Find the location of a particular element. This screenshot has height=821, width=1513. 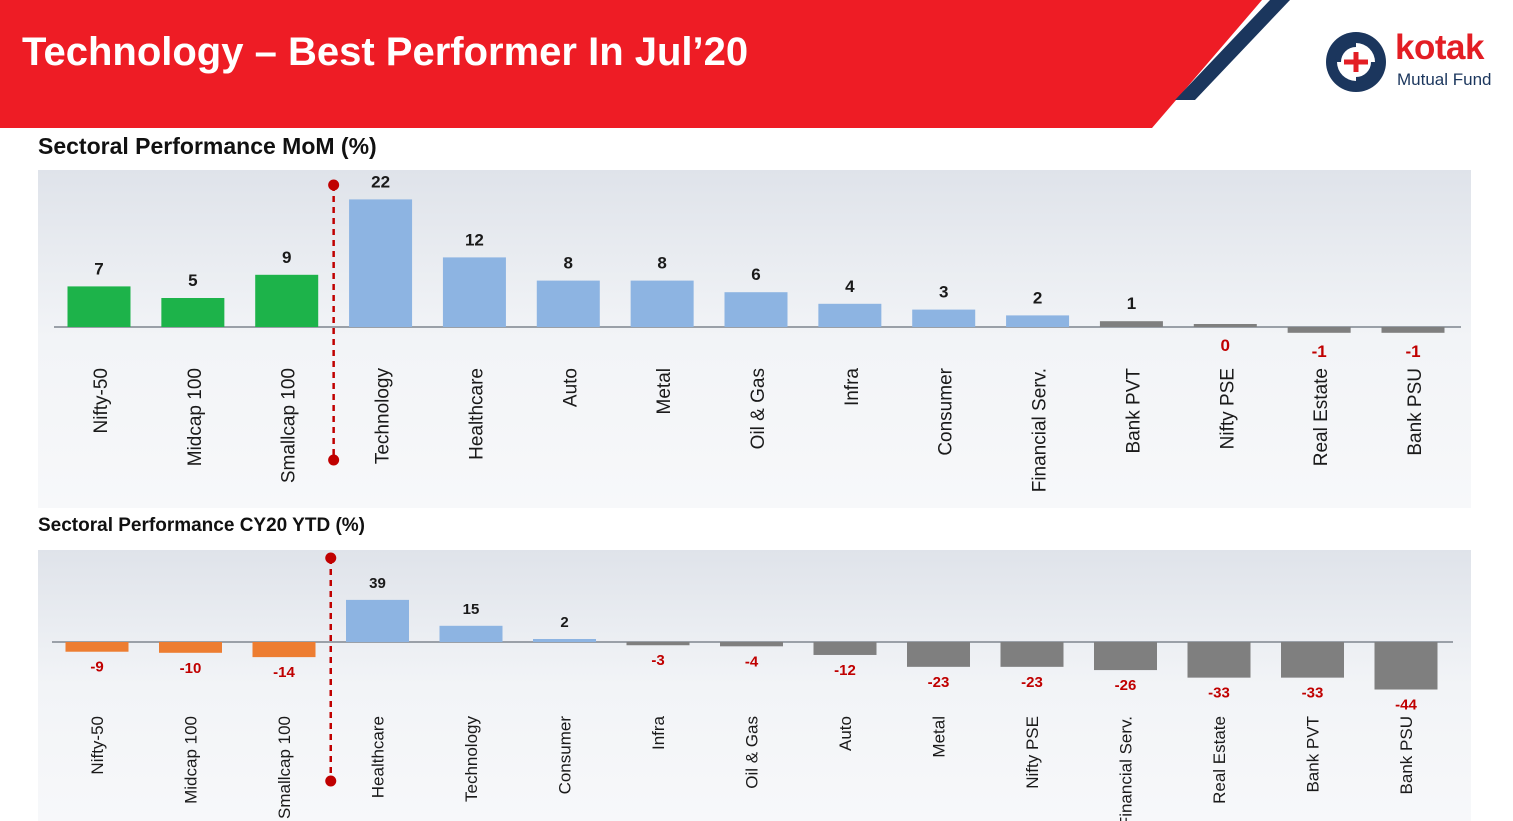

value-label: 15 is located at coordinates (471, 609).